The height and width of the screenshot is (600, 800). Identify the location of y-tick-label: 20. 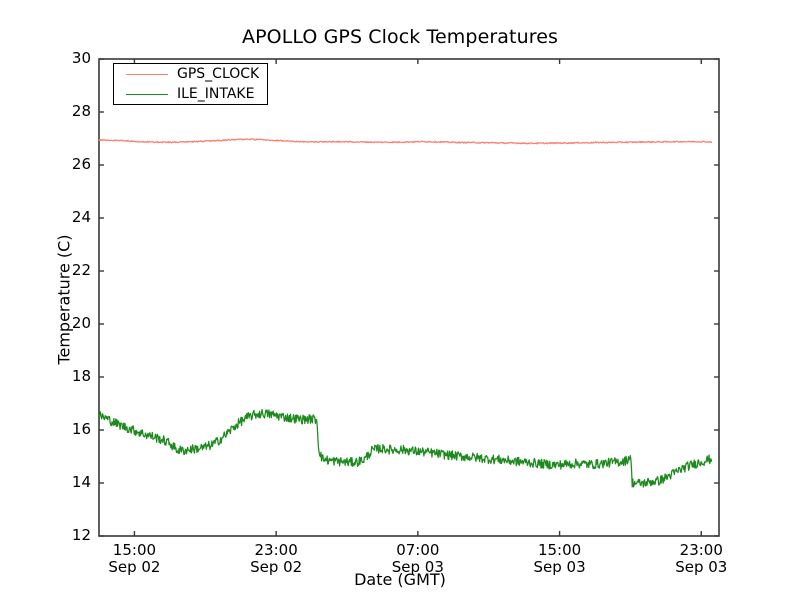
(81, 323).